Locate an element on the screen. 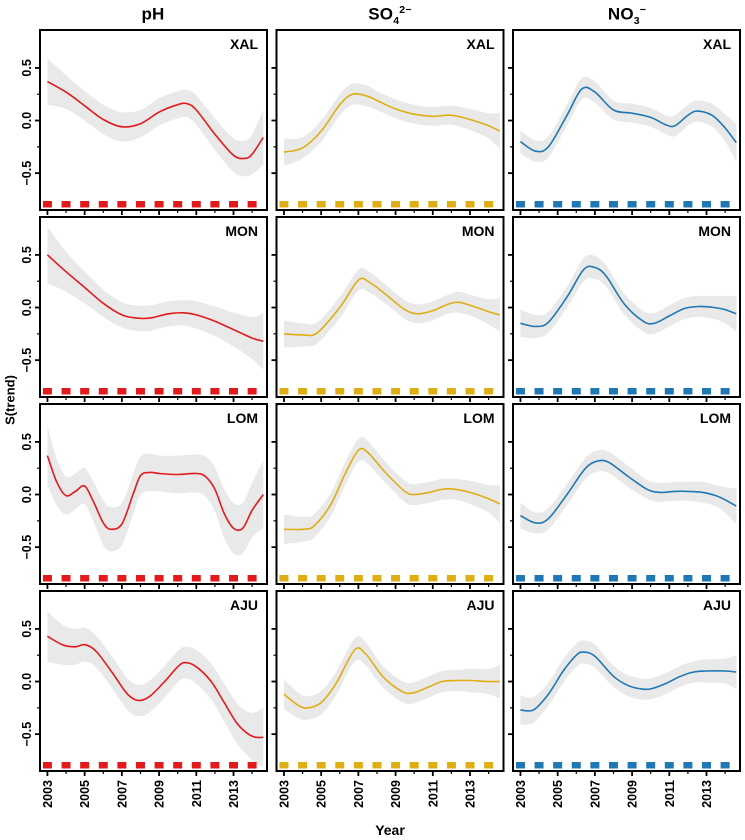  column-title-no3: NO3− is located at coordinates (627, 15).